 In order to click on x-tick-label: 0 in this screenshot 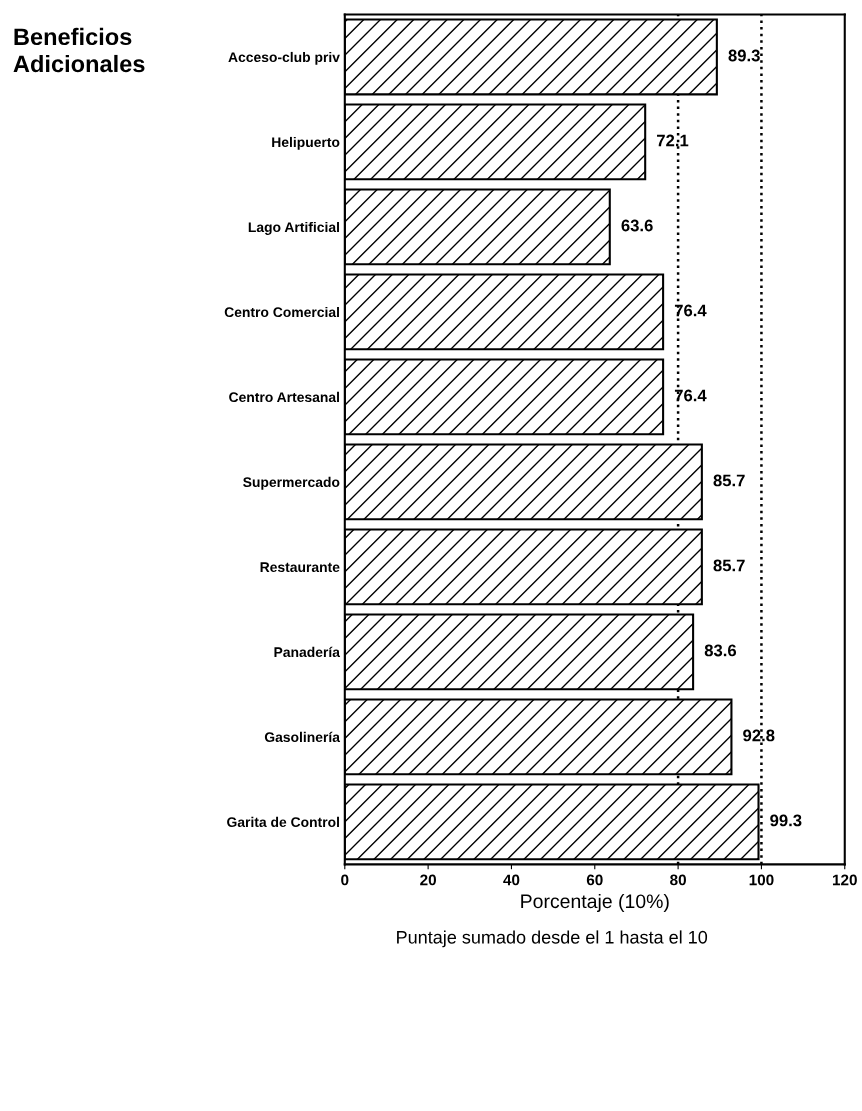, I will do `click(345, 880)`.